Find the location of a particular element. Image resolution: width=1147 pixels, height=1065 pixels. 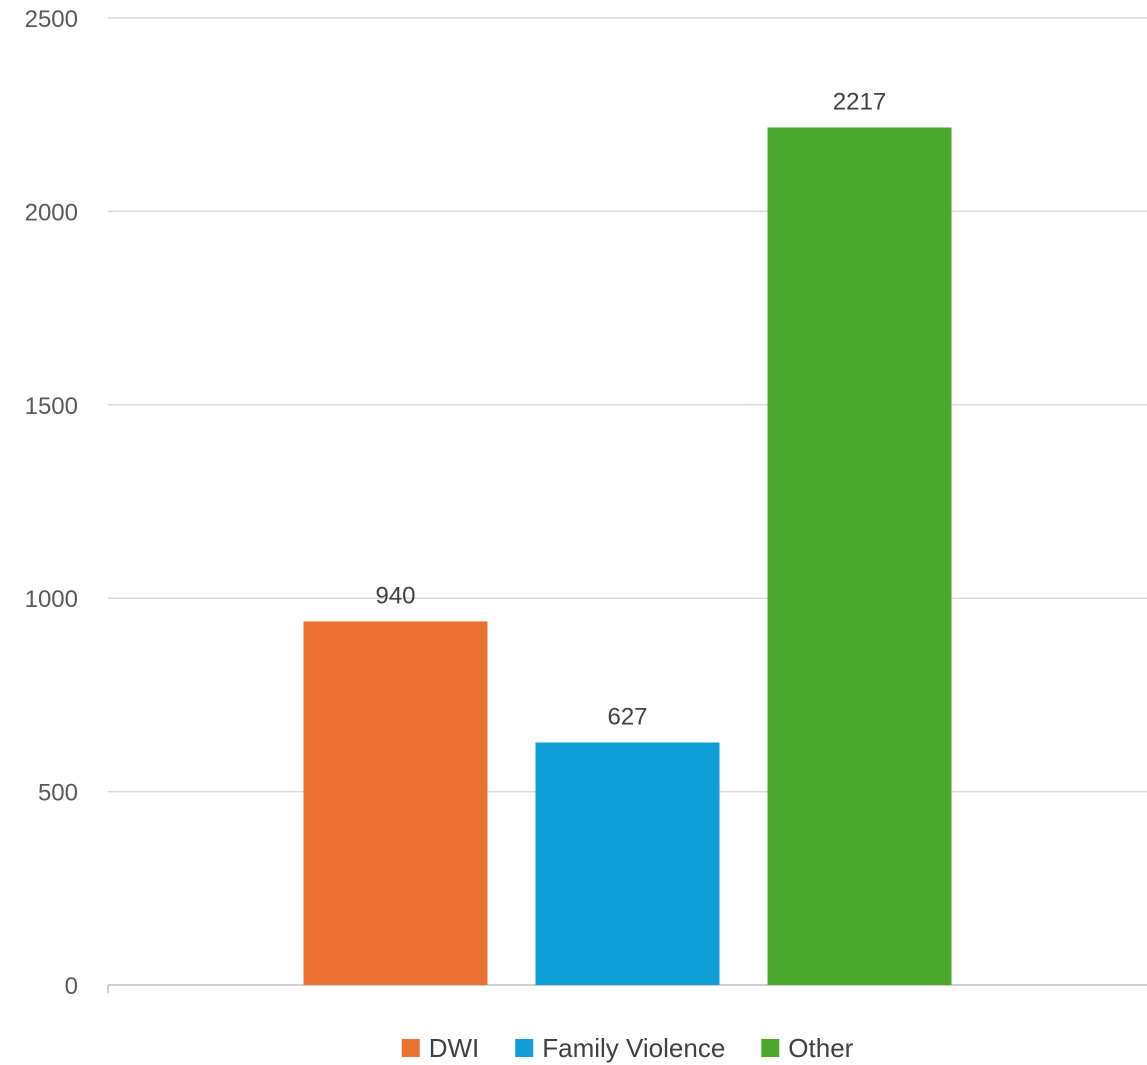

legend-swatch-family-violence is located at coordinates (524, 1048).